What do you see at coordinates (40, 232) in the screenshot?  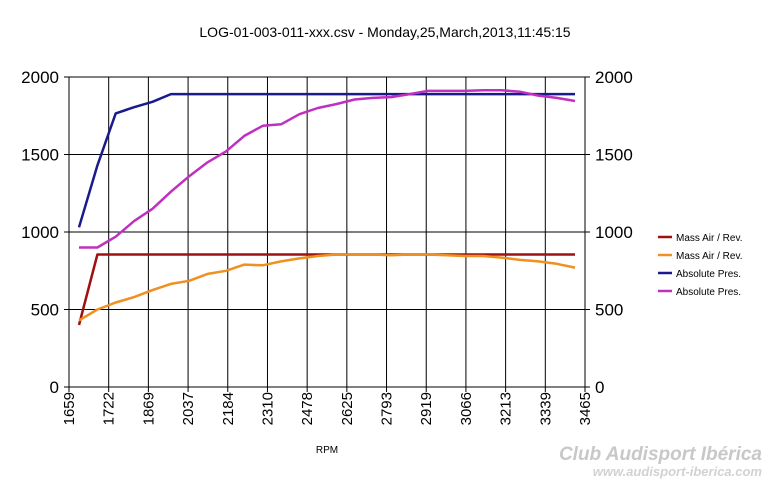 I see `y-tick-label: 1000` at bounding box center [40, 232].